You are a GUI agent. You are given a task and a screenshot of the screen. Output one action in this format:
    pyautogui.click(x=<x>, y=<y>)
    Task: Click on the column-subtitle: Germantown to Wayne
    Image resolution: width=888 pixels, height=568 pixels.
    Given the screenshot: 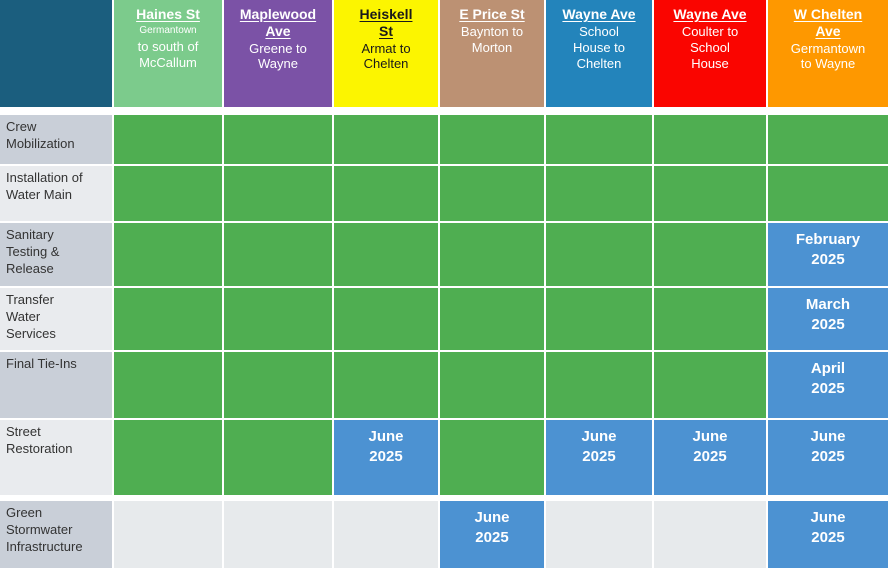 What is the action you would take?
    pyautogui.click(x=828, y=56)
    